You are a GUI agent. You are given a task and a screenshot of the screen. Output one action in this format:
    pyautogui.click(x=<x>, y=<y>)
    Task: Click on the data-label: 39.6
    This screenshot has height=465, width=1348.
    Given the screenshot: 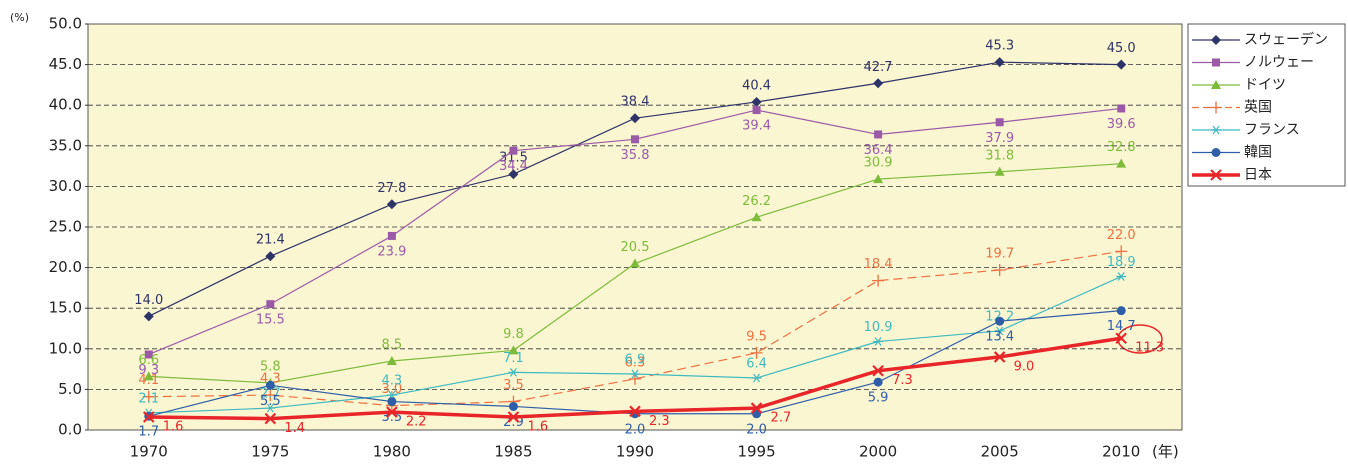 What is the action you would take?
    pyautogui.click(x=1121, y=124)
    